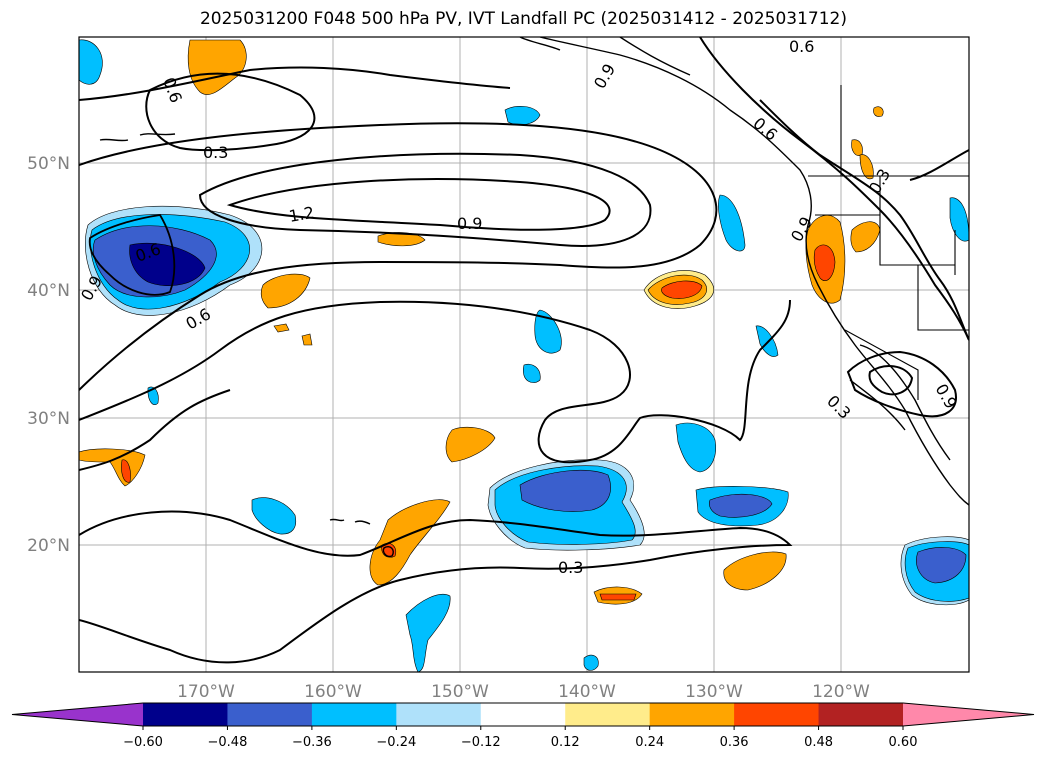 Image resolution: width=1047 pixels, height=765 pixels. What do you see at coordinates (396, 742) in the screenshot?
I see `colorbar-tick-label: −0.24` at bounding box center [396, 742].